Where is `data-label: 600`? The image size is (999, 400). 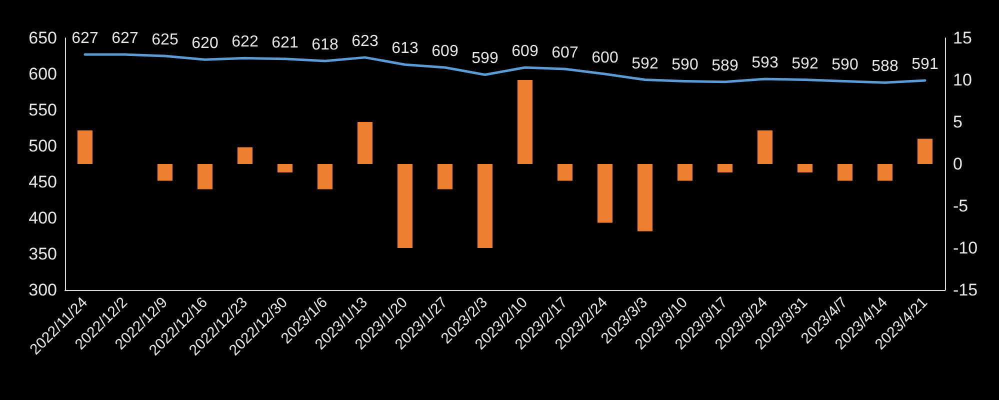
data-label: 600 is located at coordinates (605, 58).